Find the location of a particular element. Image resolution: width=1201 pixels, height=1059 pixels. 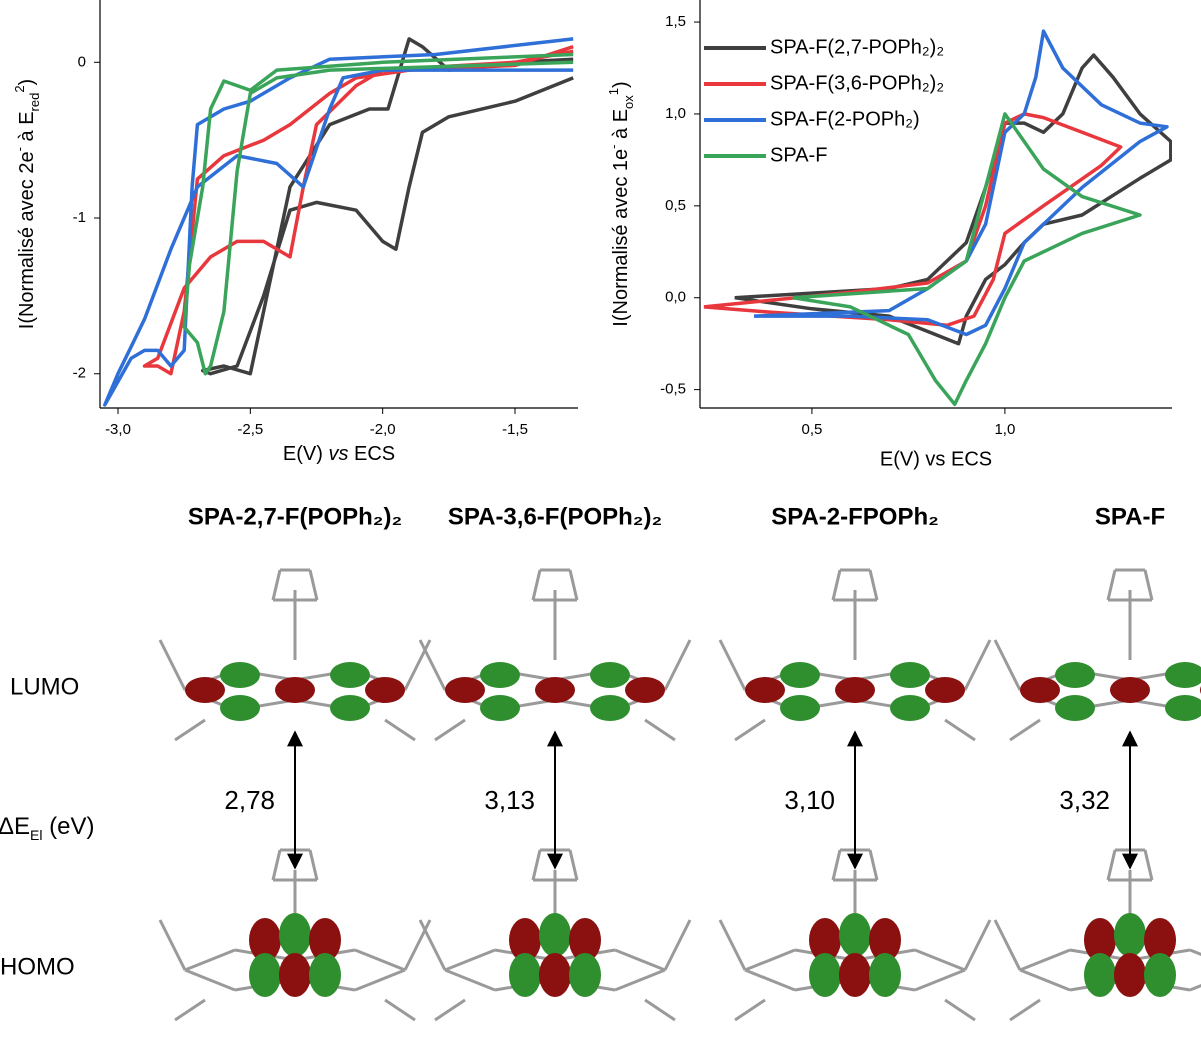

x-tick-label: -2,0 is located at coordinates (383, 429).